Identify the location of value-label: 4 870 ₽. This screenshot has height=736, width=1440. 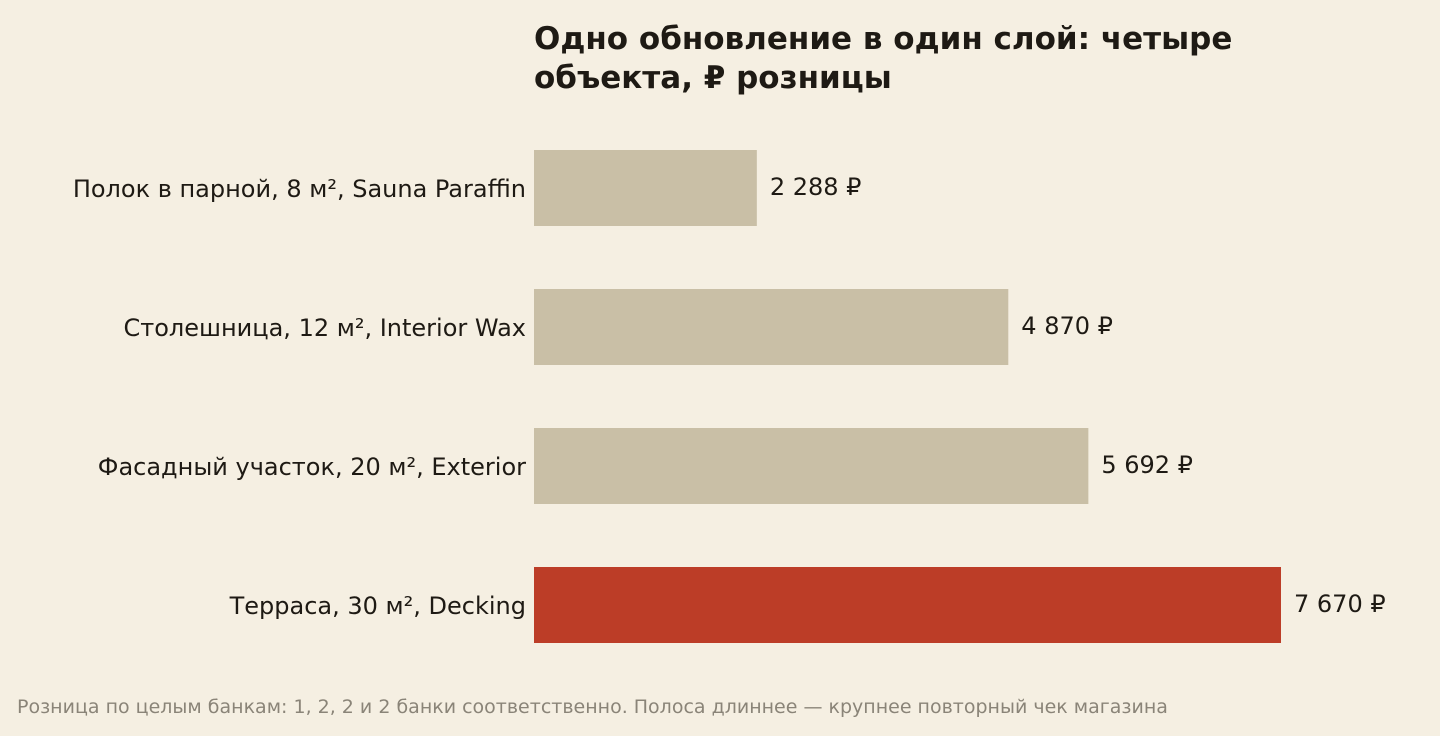
(1067, 326).